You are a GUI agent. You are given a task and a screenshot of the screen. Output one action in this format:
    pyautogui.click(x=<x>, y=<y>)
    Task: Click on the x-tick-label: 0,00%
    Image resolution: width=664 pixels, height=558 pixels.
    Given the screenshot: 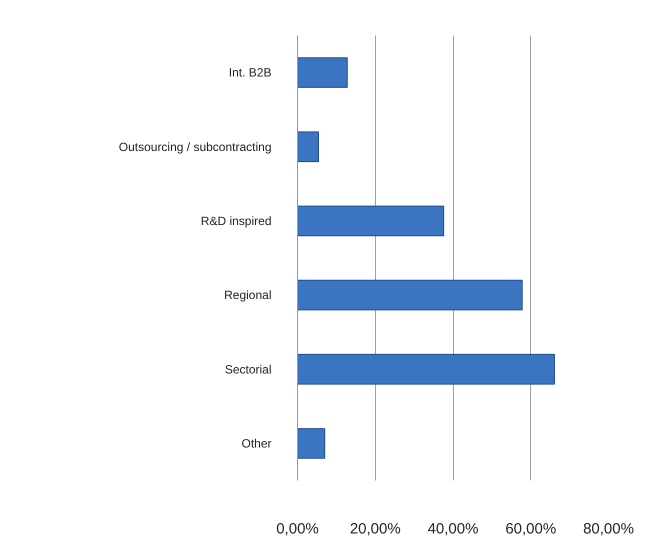 What is the action you would take?
    pyautogui.click(x=297, y=529)
    